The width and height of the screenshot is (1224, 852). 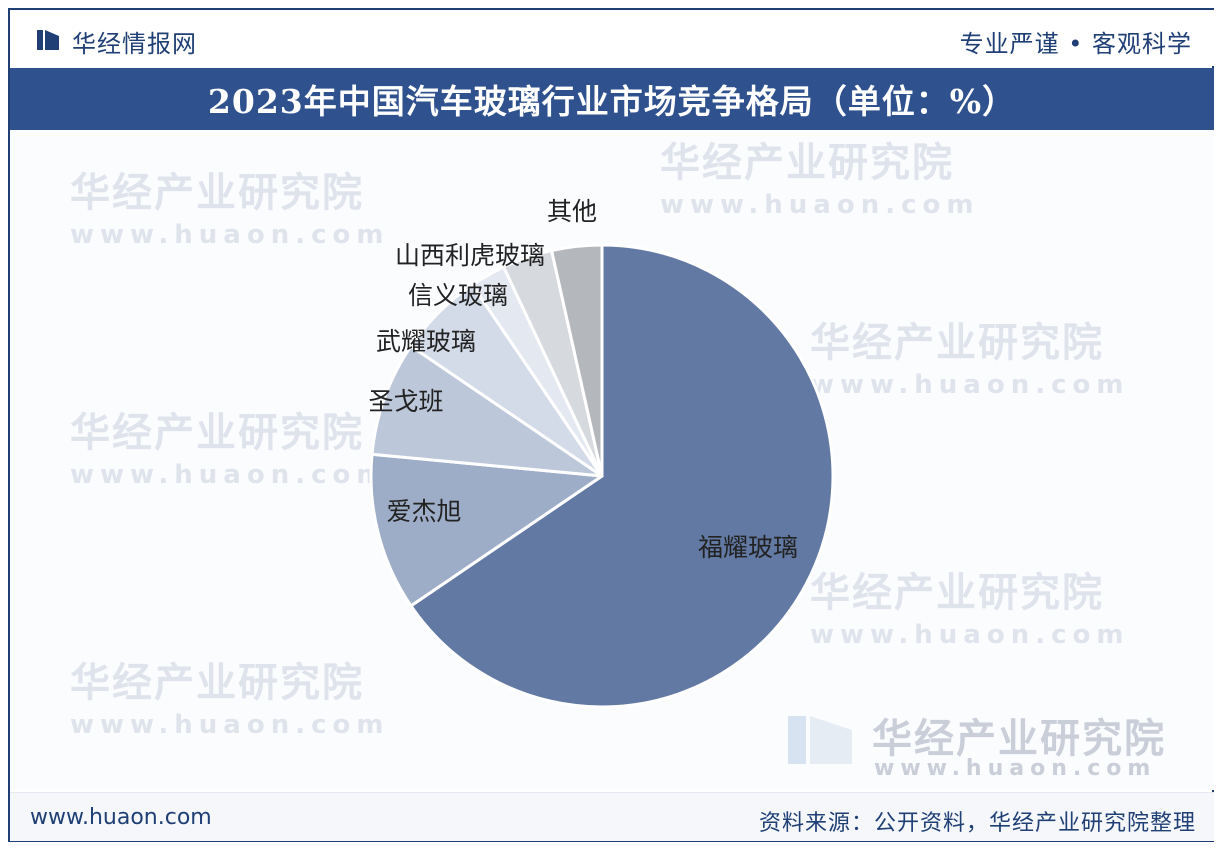 I want to click on footer-url: www.huaon.com, so click(x=121, y=817).